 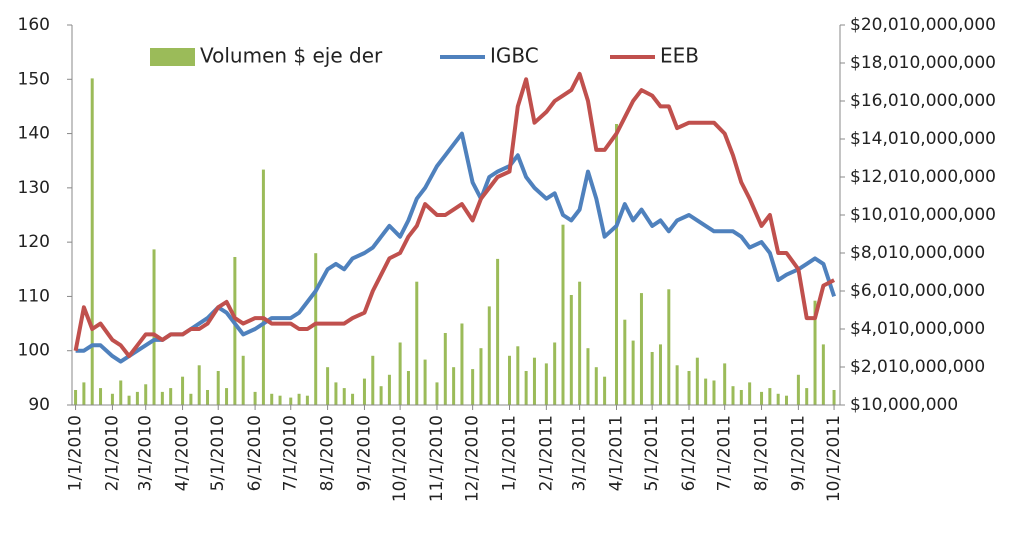 I want to click on legend-label: Volumen $ eje der, so click(x=291, y=56).